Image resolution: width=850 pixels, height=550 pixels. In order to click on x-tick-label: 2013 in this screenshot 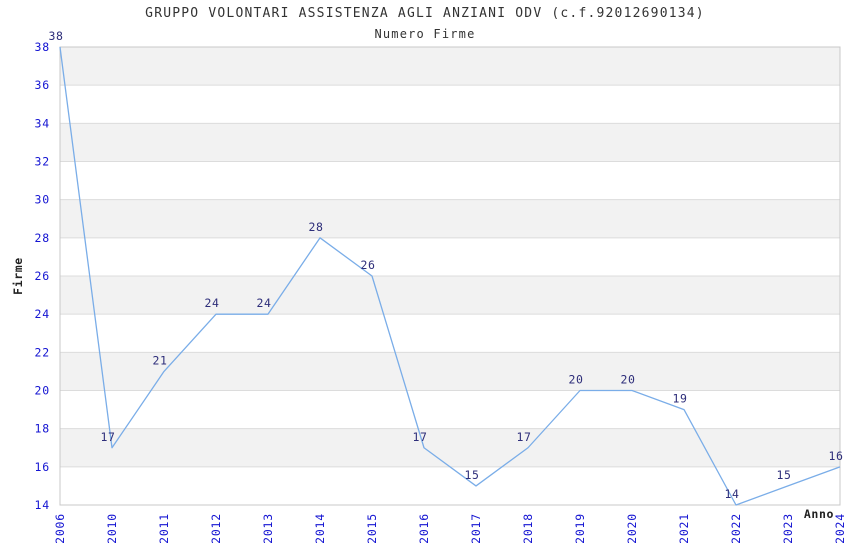, I will do `click(268, 528)`.